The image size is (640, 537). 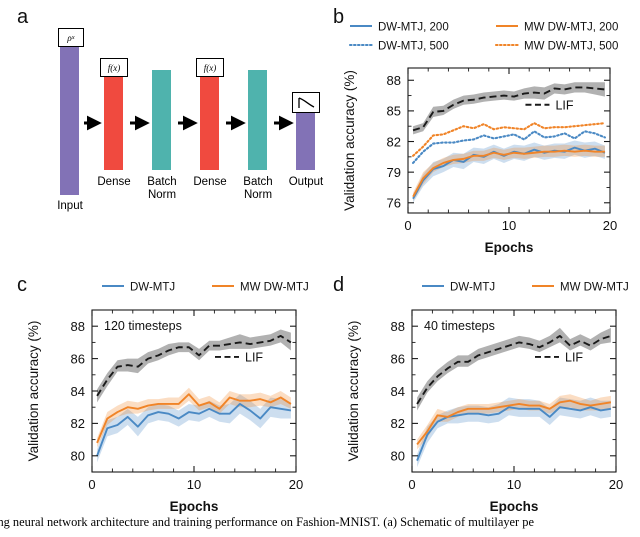 What do you see at coordinates (305, 140) in the screenshot?
I see `schematic-bar-output` at bounding box center [305, 140].